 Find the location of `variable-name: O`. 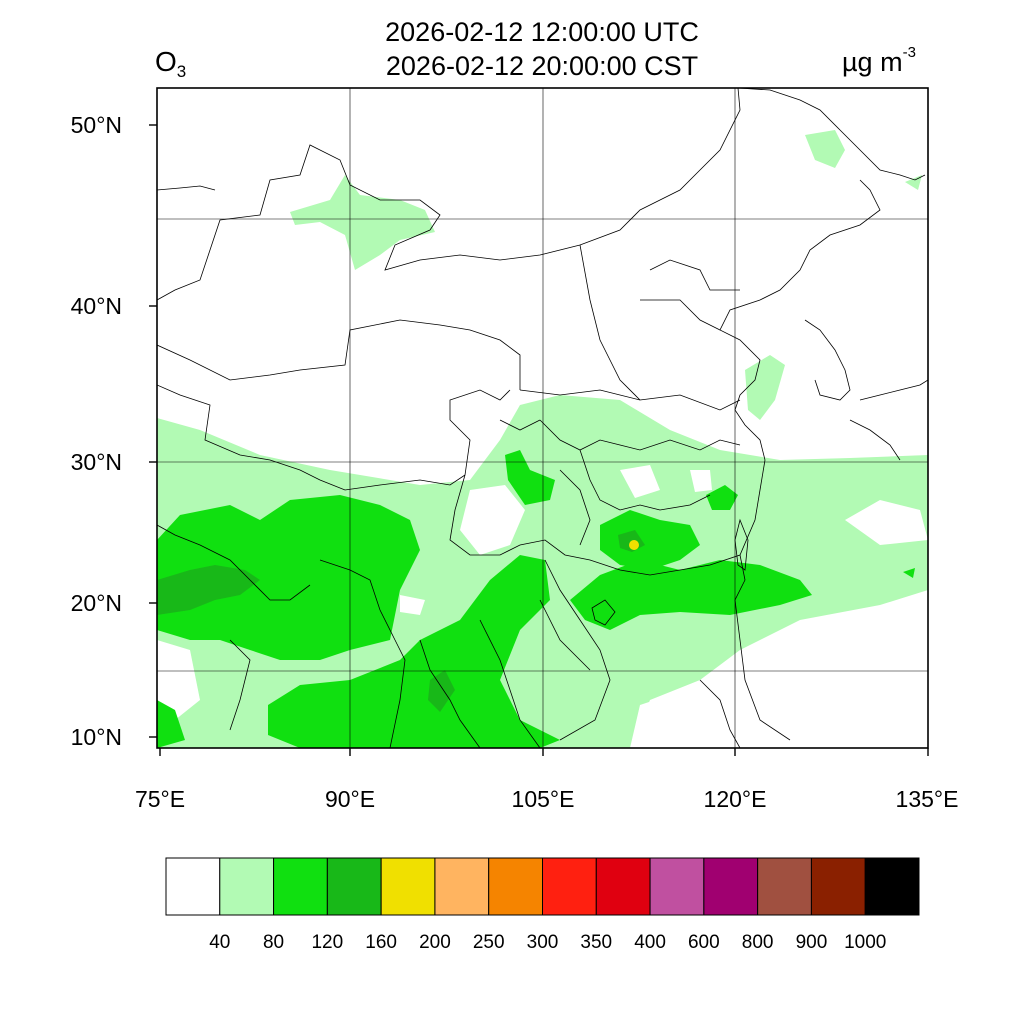

variable-name: O is located at coordinates (166, 61).